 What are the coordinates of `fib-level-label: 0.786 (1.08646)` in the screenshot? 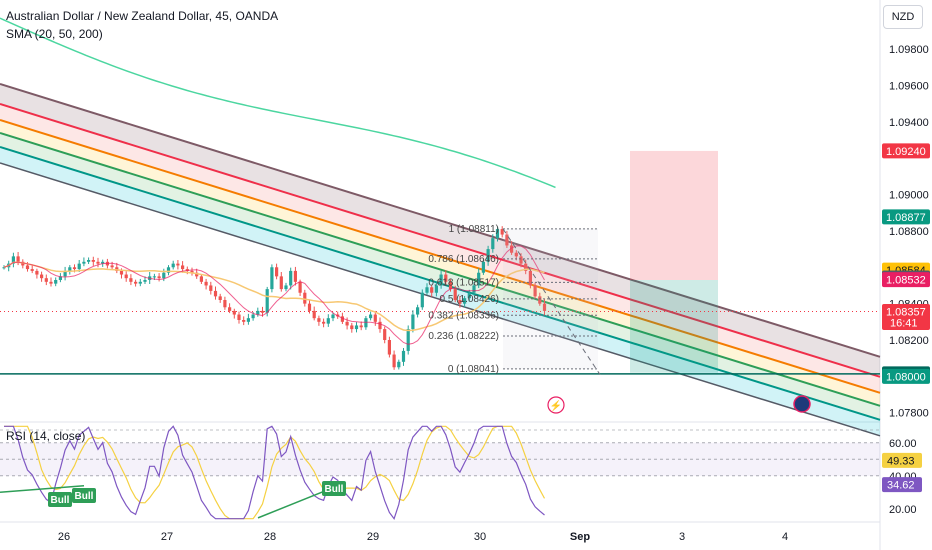 It's located at (463, 259).